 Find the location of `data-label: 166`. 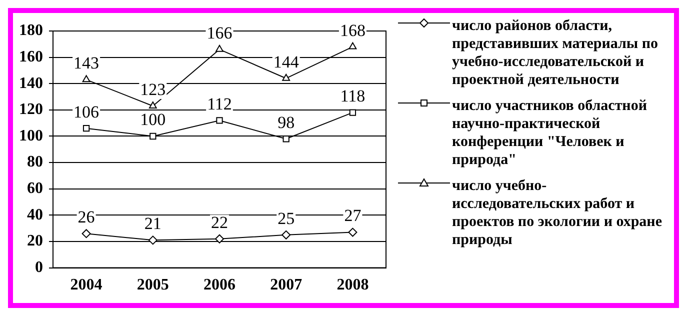

data-label: 166 is located at coordinates (219, 32).